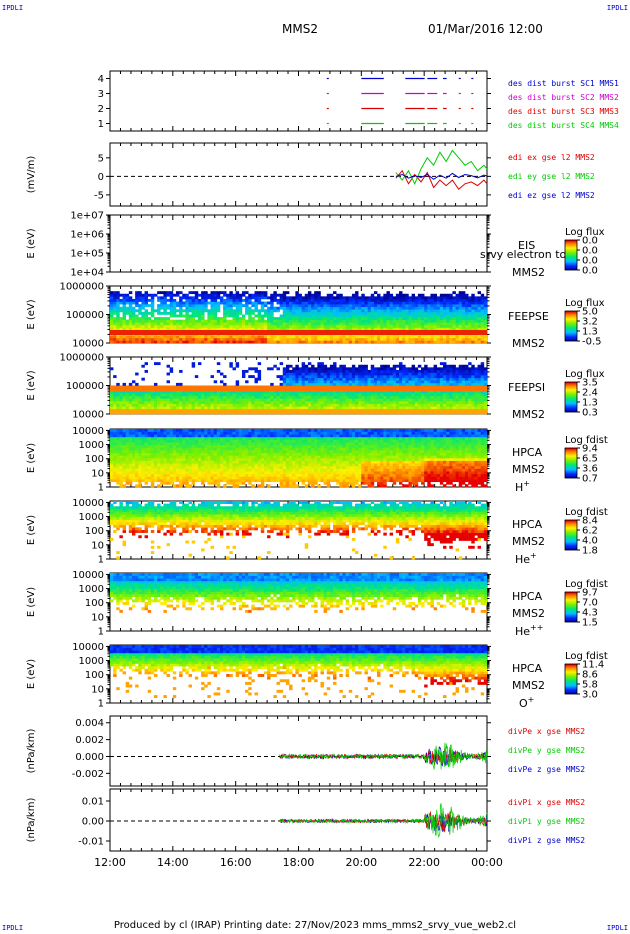 The image size is (630, 934). Describe the element at coordinates (81, 358) in the screenshot. I see `y-tick-label: 1000000` at that location.